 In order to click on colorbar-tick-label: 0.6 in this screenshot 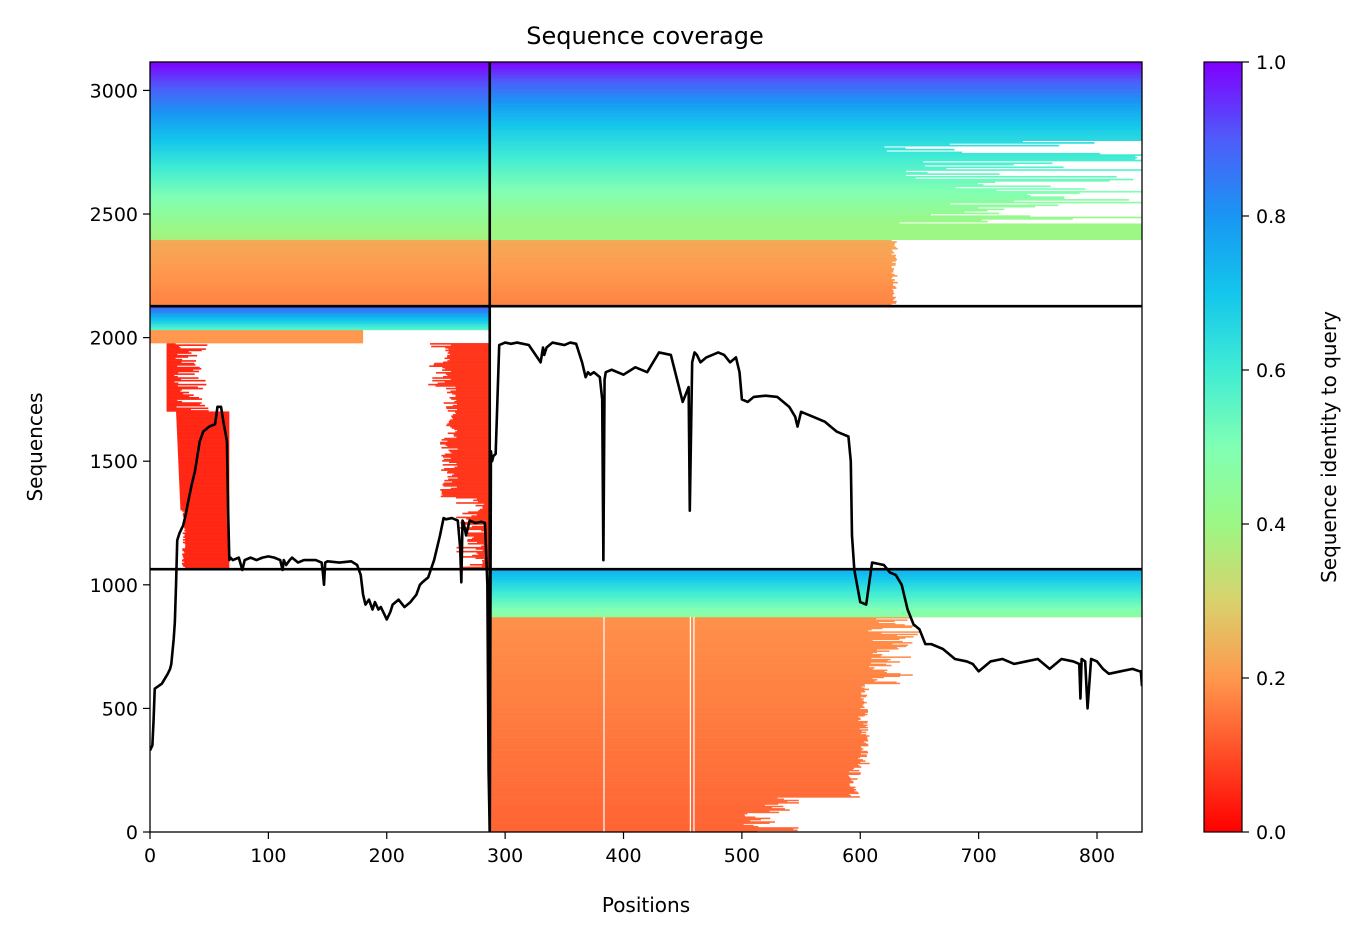, I will do `click(1271, 371)`.